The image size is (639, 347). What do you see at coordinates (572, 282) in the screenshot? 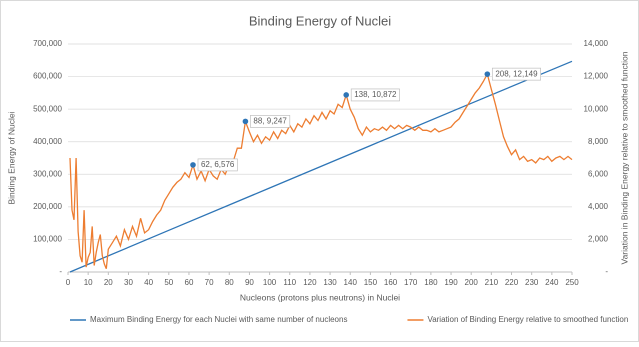
I see `x-tick-label: 250` at bounding box center [572, 282].